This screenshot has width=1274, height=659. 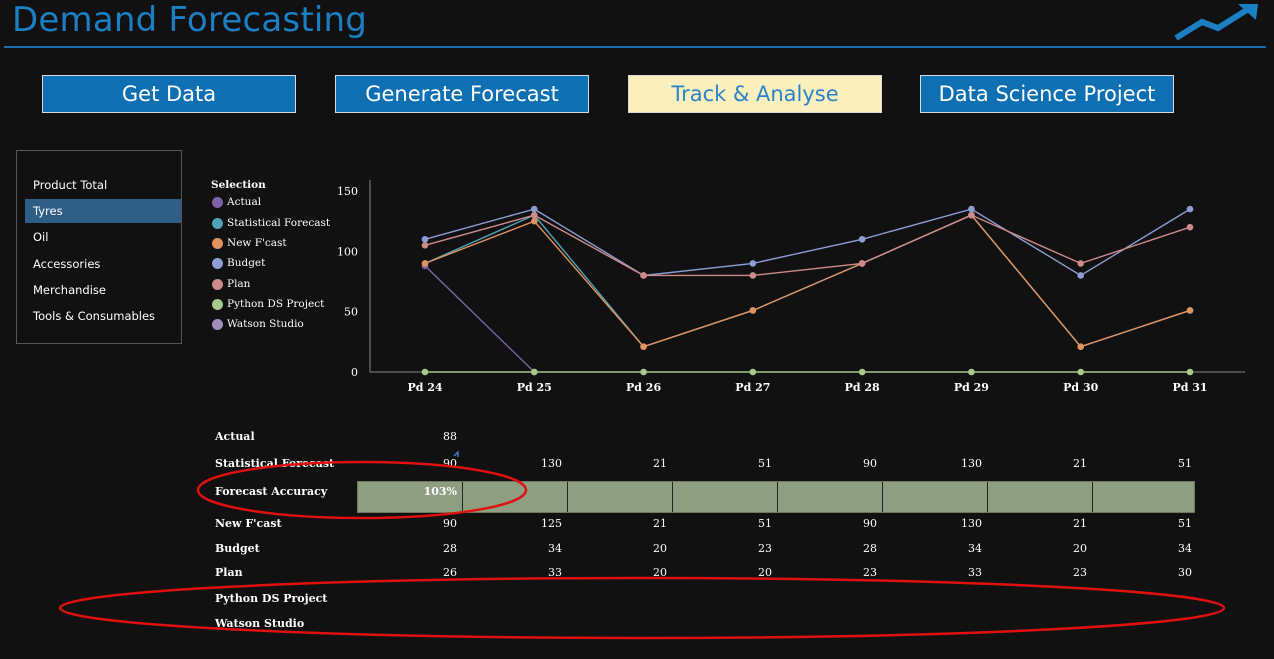 I want to click on y-tick-label: 0, so click(x=354, y=372).